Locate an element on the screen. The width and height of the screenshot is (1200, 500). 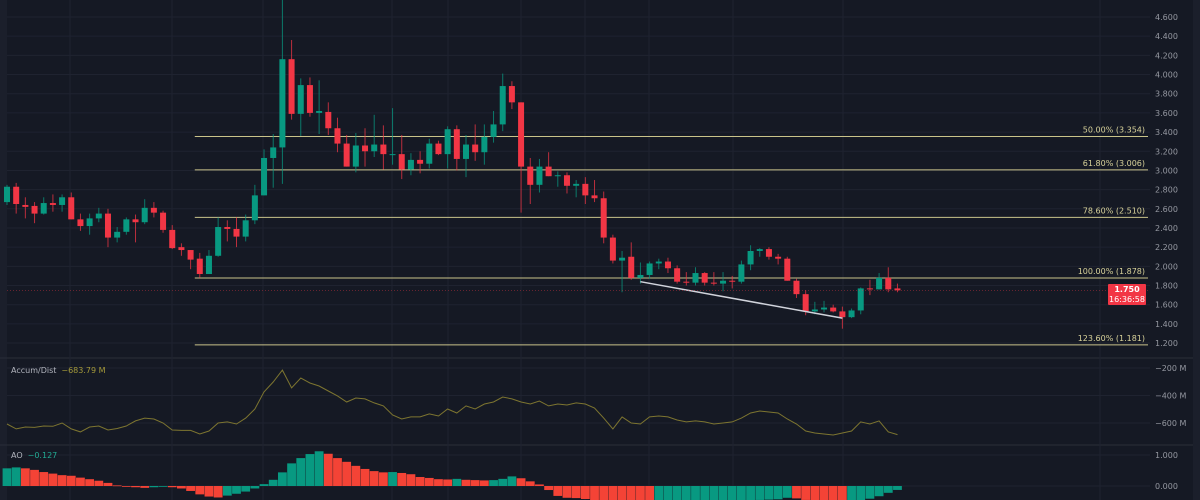
fib-level-label: 78.60% (2.510) is located at coordinates (1114, 210).